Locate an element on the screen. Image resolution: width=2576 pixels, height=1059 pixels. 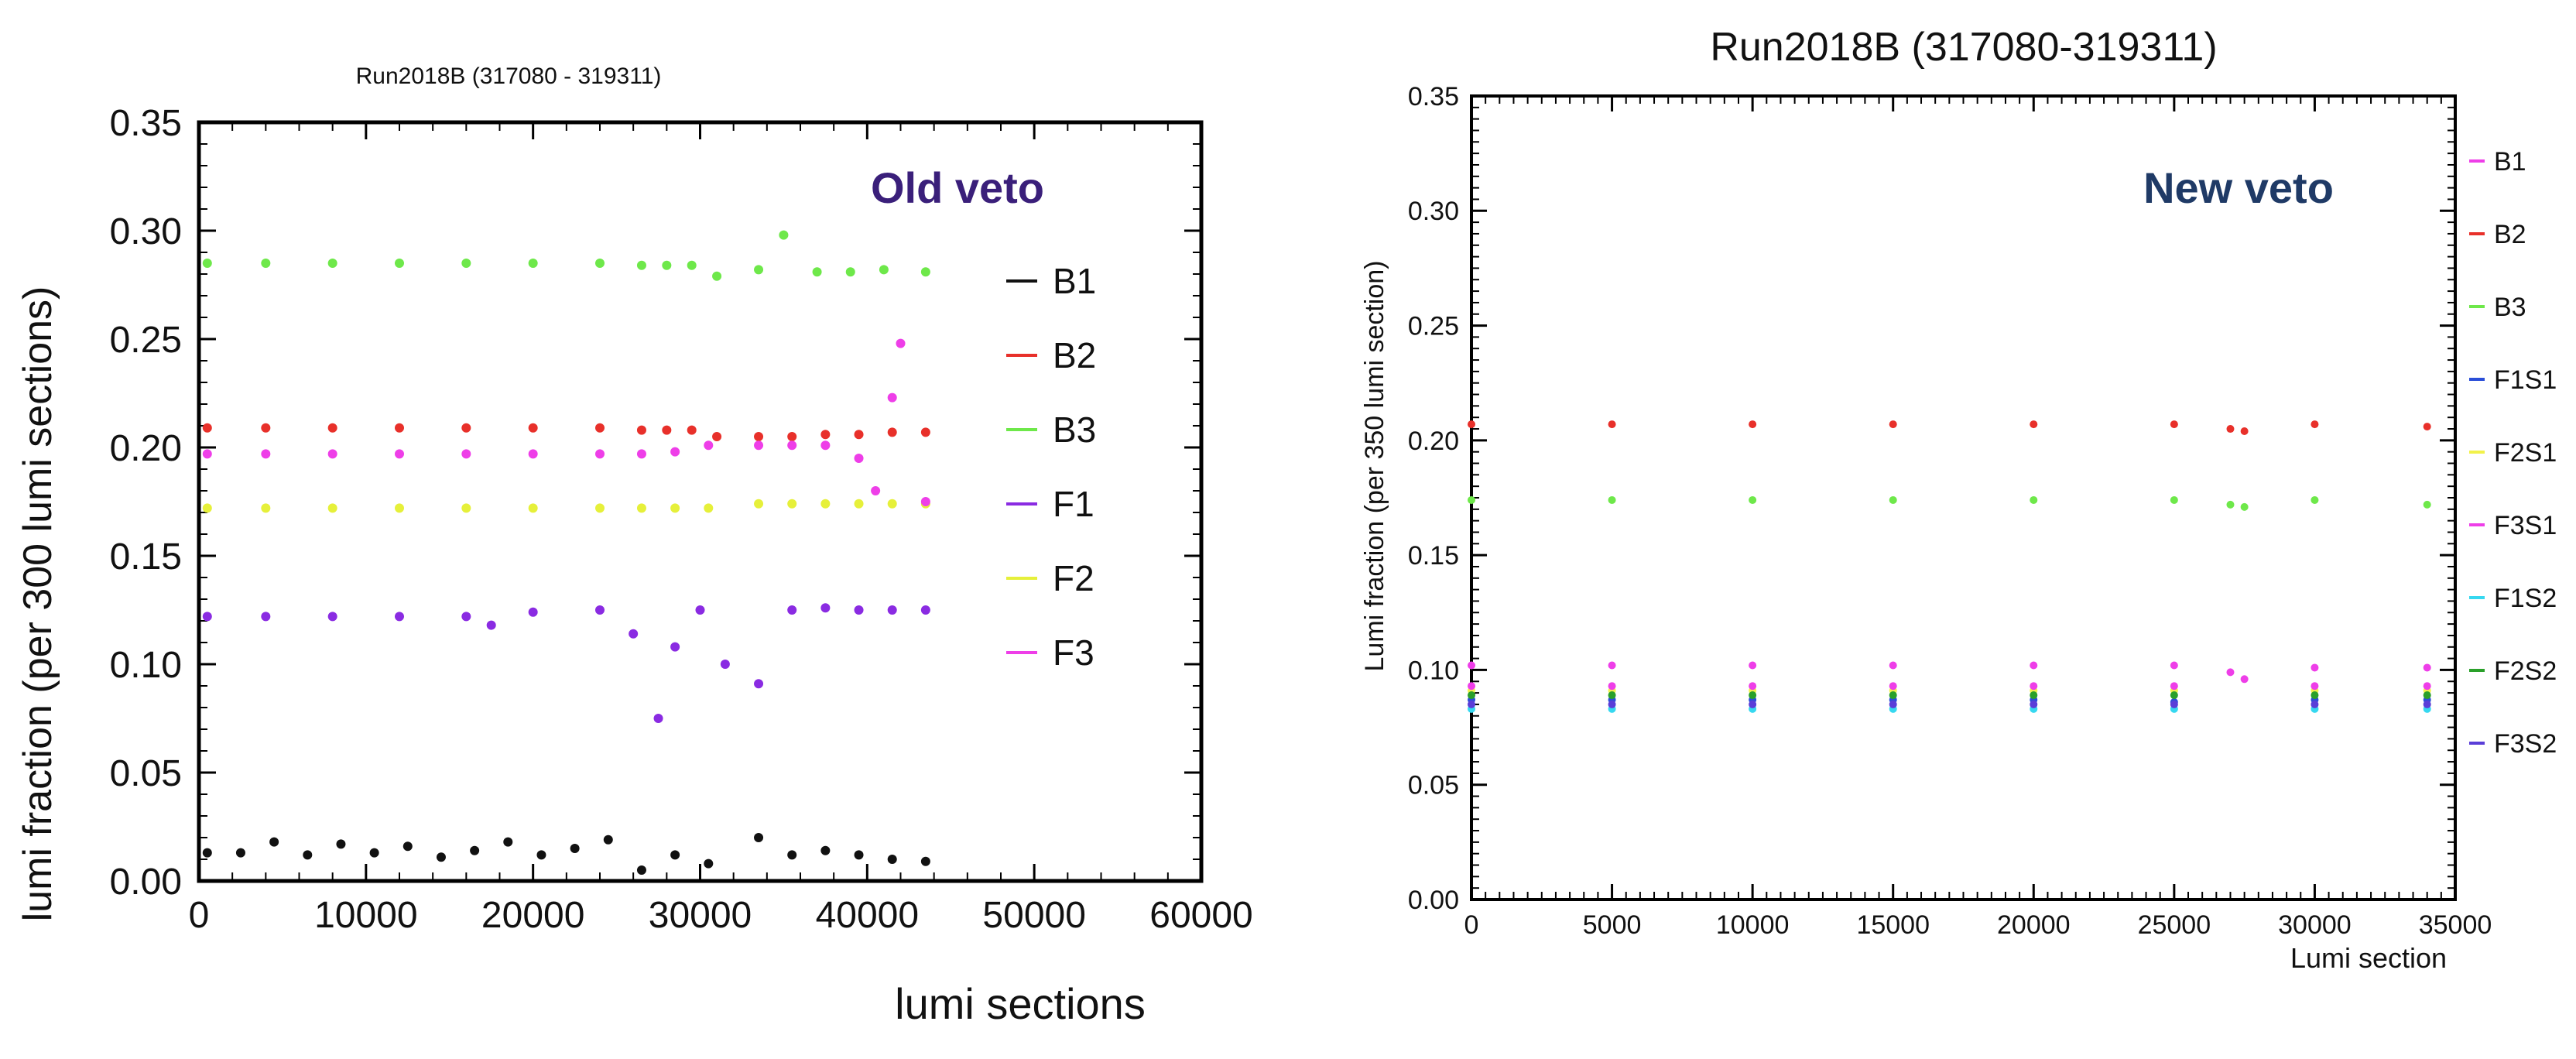
legend-label: F2S2 is located at coordinates (2525, 671).